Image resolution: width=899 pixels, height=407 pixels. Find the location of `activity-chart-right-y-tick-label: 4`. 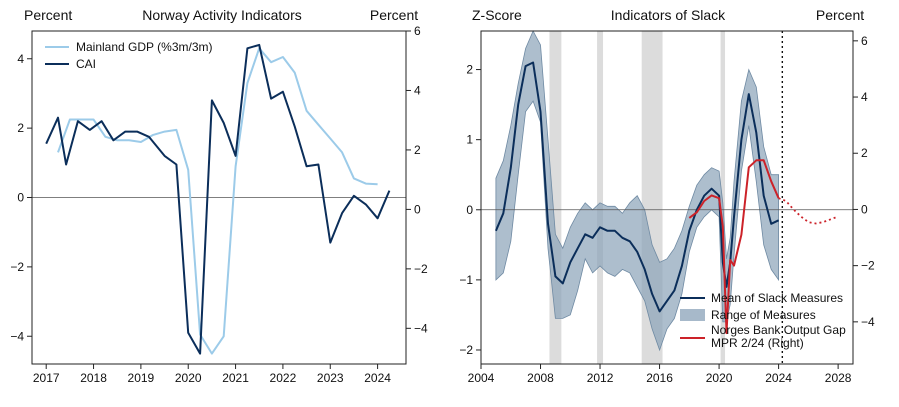

activity-chart-right-y-tick-label: 4 is located at coordinates (417, 90).